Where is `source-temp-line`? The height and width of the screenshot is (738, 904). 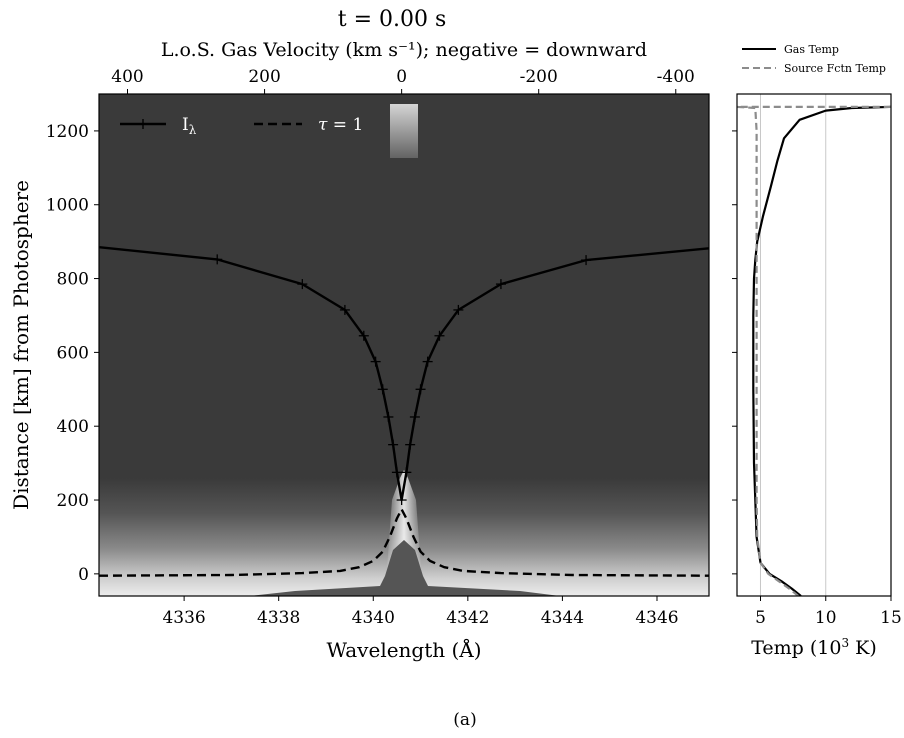
source-temp-line is located at coordinates (814, 350).